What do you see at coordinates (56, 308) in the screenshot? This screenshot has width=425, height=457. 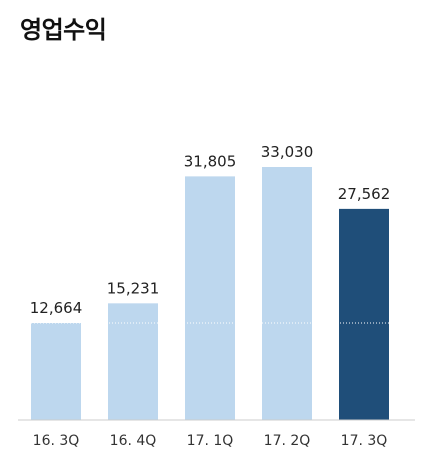 I see `bar-value-label: 12,664` at bounding box center [56, 308].